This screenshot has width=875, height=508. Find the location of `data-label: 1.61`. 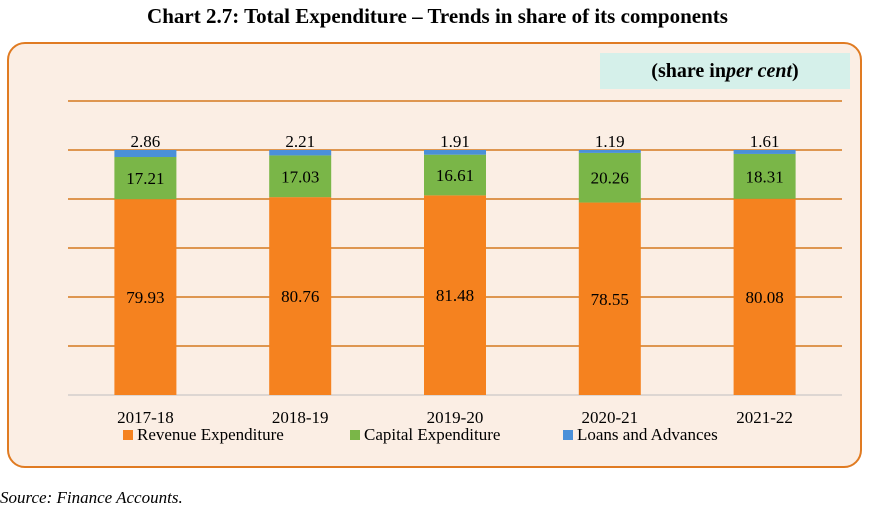

data-label: 1.61 is located at coordinates (765, 141).